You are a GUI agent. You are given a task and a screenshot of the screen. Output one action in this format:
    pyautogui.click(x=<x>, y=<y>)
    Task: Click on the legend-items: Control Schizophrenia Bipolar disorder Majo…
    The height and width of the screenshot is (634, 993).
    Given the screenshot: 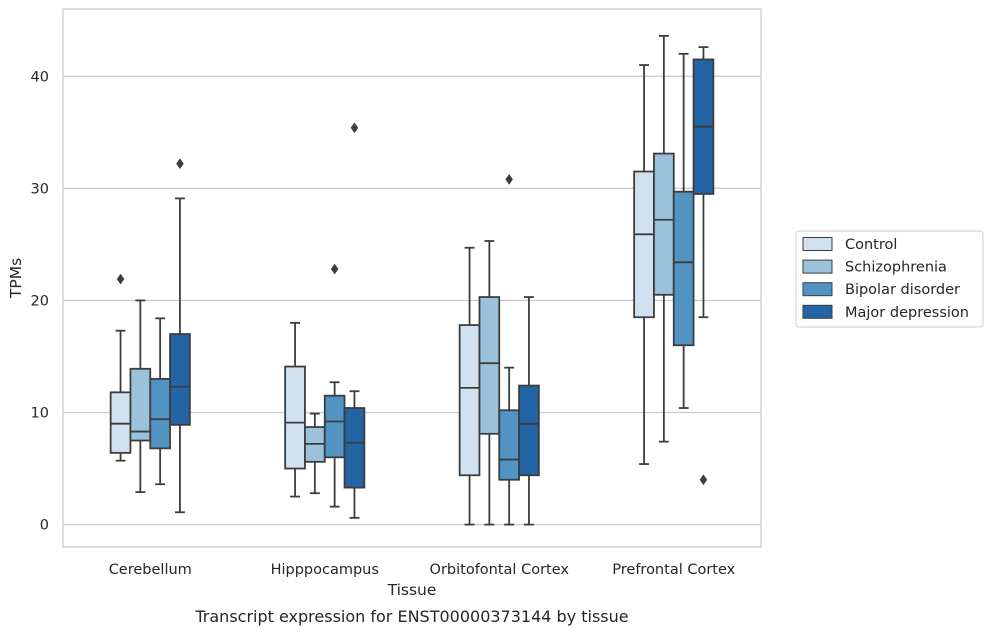 What is the action you would take?
    pyautogui.click(x=885, y=279)
    